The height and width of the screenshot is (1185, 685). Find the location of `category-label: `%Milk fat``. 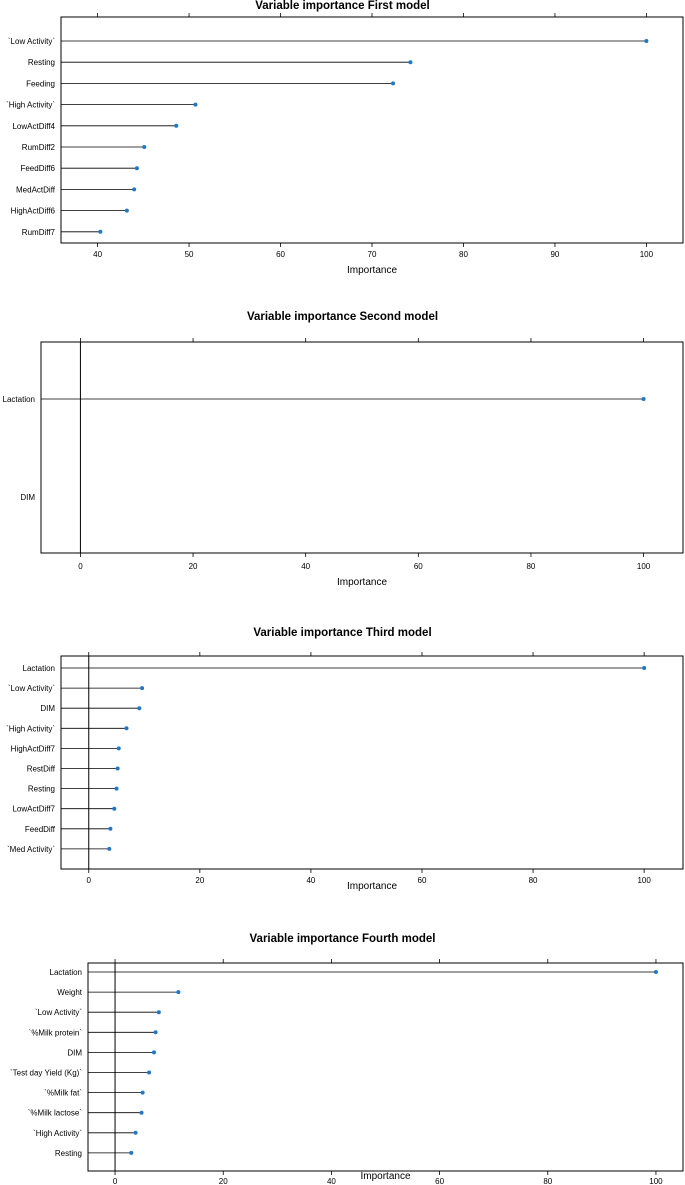

category-label: `%Milk fat` is located at coordinates (63, 1093).